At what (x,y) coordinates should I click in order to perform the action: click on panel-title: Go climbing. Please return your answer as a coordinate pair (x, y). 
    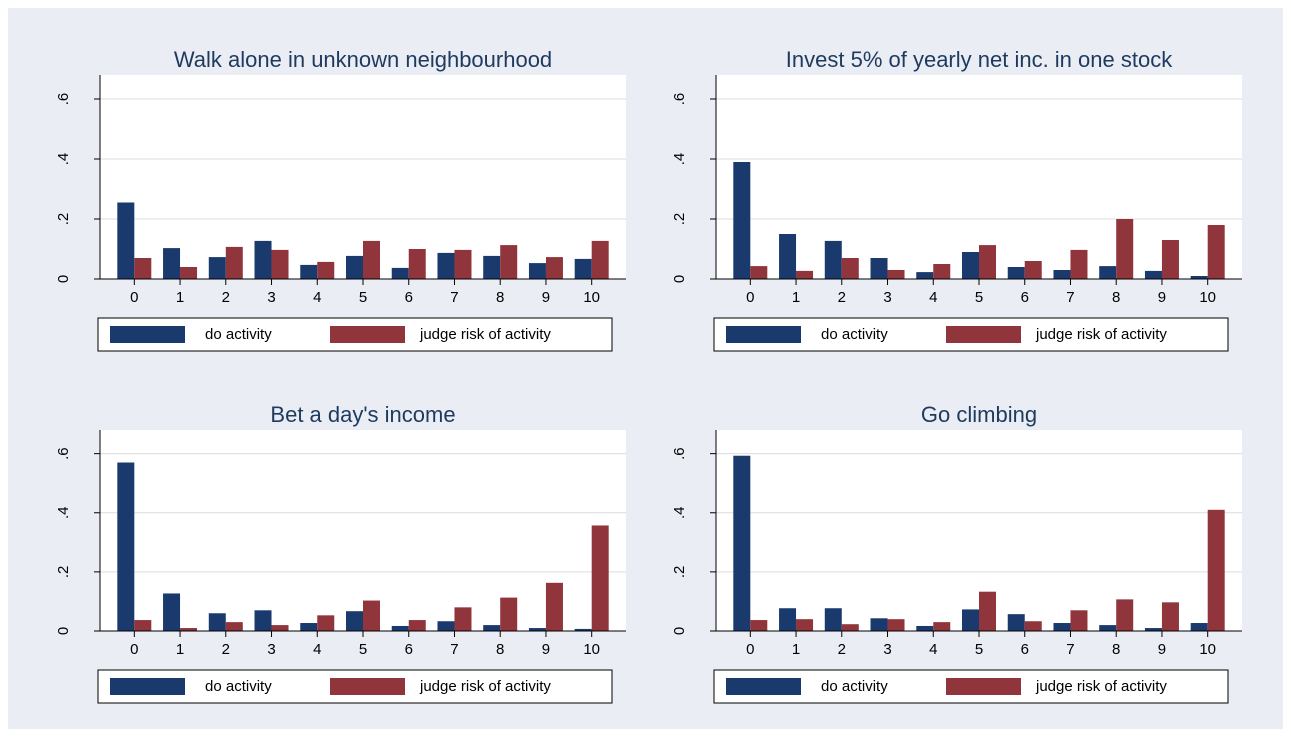
    Looking at the image, I should click on (979, 414).